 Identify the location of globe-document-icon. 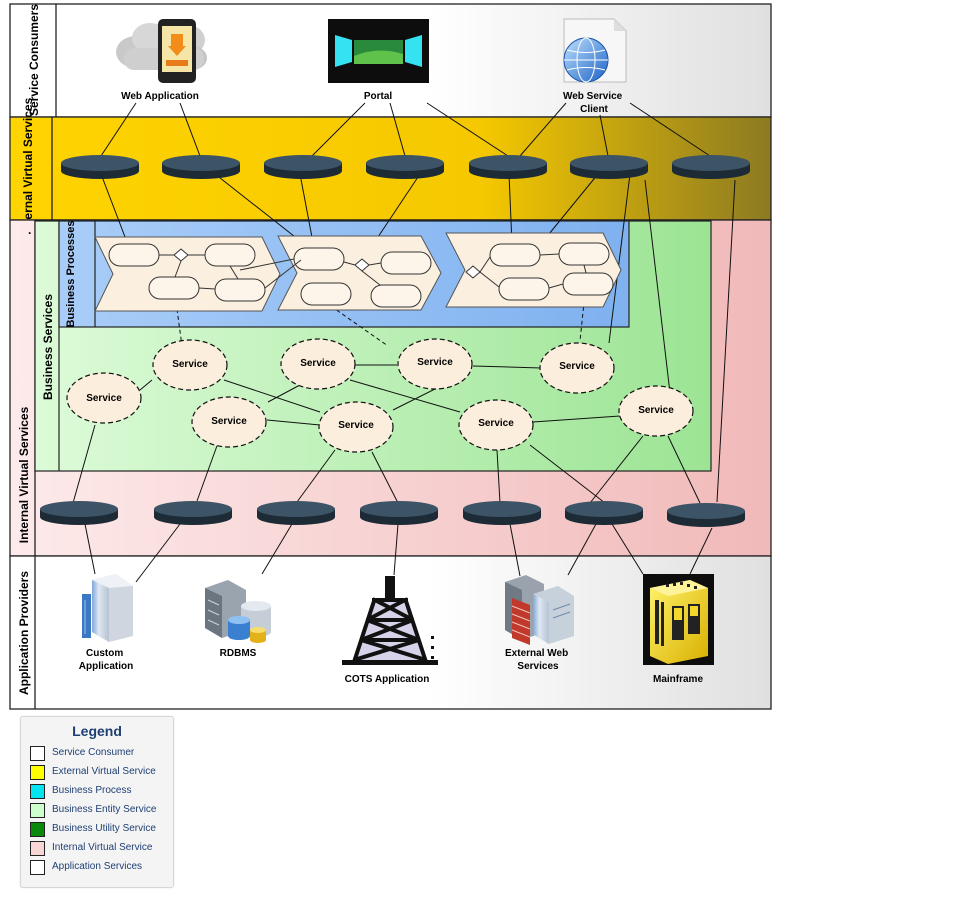
(595, 50).